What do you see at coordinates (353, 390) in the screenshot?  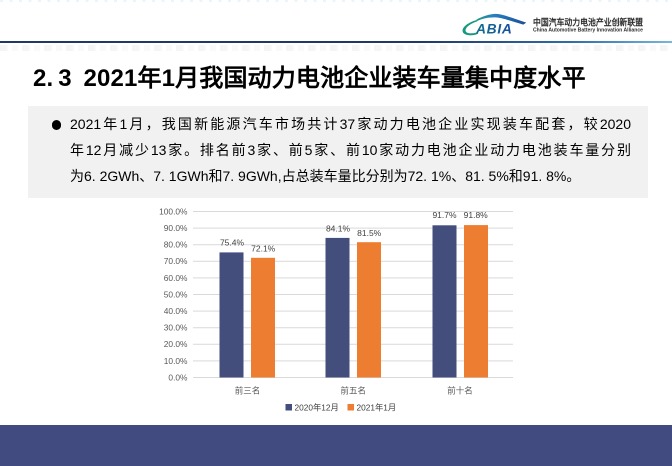 I see `svg-text: 前五名` at bounding box center [353, 390].